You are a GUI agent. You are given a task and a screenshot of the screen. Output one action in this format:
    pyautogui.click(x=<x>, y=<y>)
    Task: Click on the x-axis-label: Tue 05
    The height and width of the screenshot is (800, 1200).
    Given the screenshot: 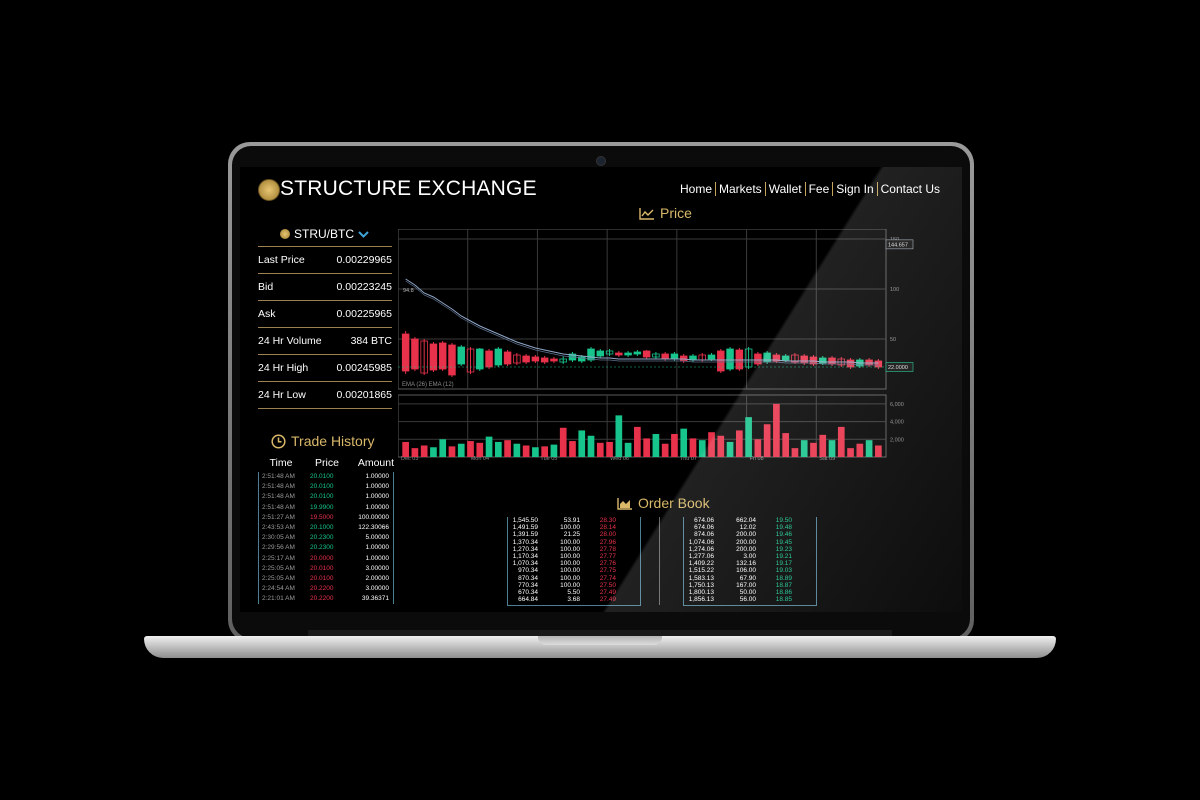 What is the action you would take?
    pyautogui.click(x=548, y=458)
    